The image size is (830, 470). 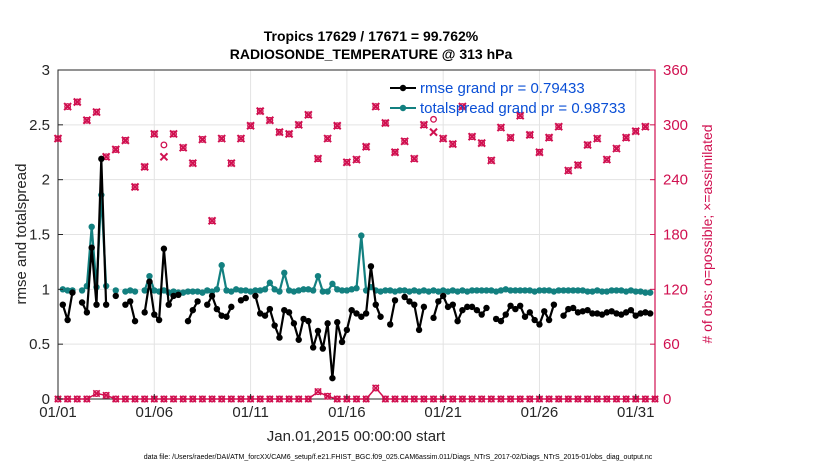 I want to click on legend-spread-label: totalspread grand pr = 0.98733, so click(x=523, y=108).